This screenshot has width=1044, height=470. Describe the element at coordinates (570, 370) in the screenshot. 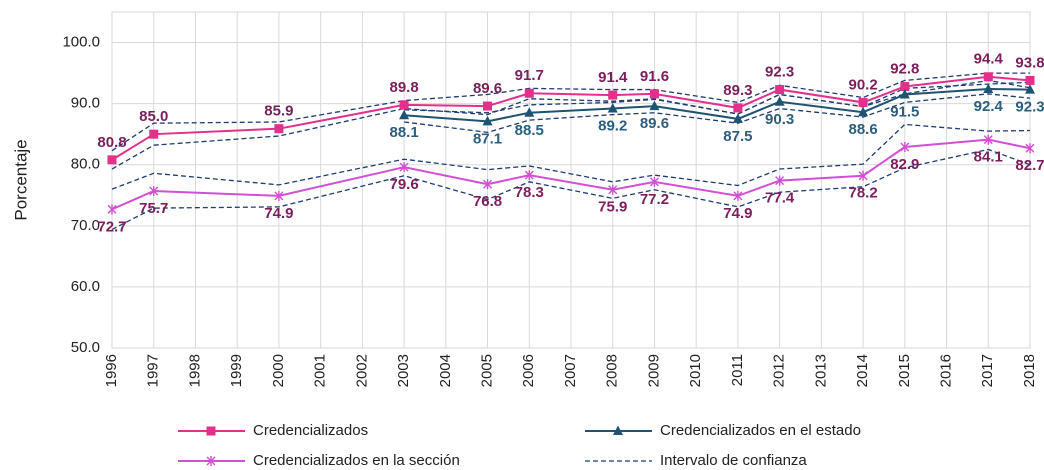

I see `x-tick-label: 2007` at that location.